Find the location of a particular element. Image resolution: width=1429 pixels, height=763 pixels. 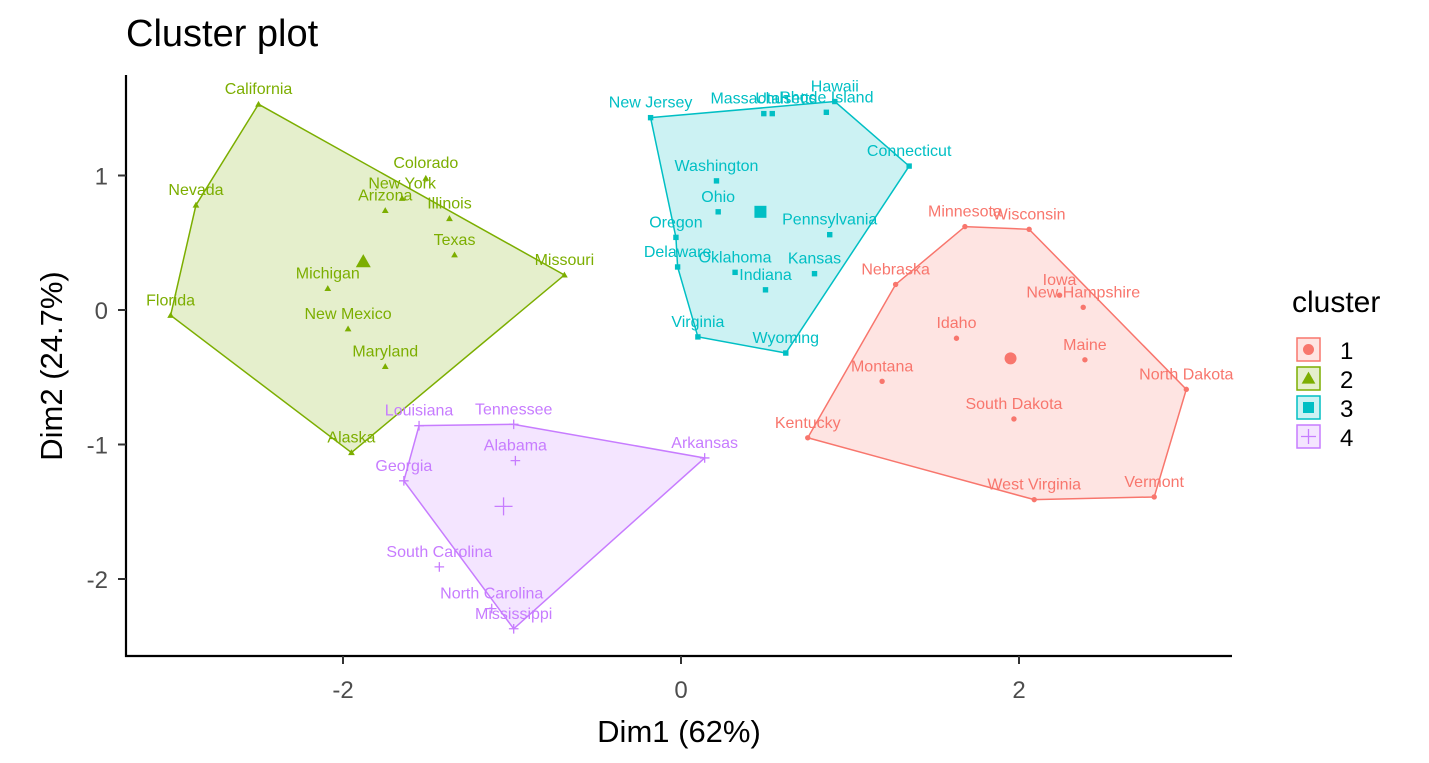

label-florida: Florida is located at coordinates (170, 300).